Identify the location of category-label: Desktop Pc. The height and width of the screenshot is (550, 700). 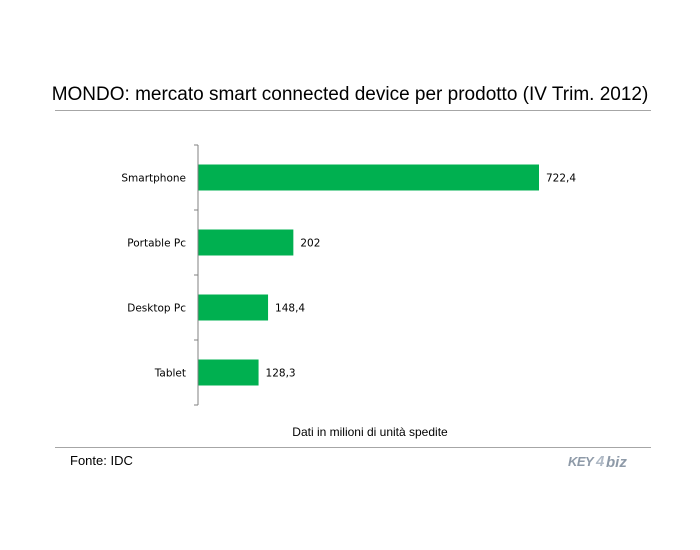
(156, 309).